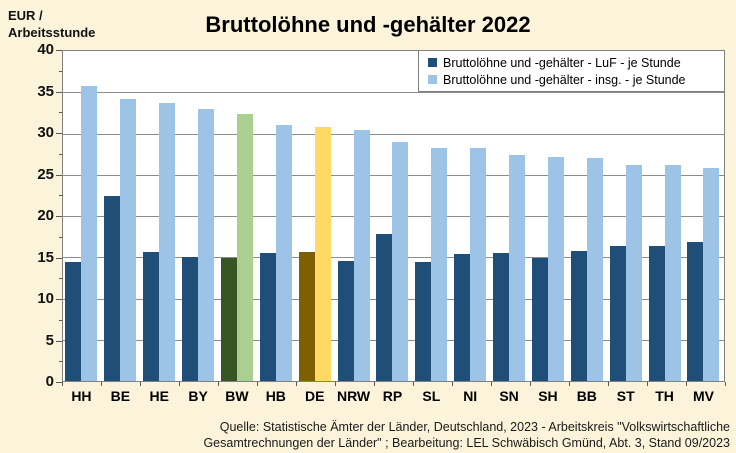  Describe the element at coordinates (594, 269) in the screenshot. I see `bar-BB-insg` at that location.